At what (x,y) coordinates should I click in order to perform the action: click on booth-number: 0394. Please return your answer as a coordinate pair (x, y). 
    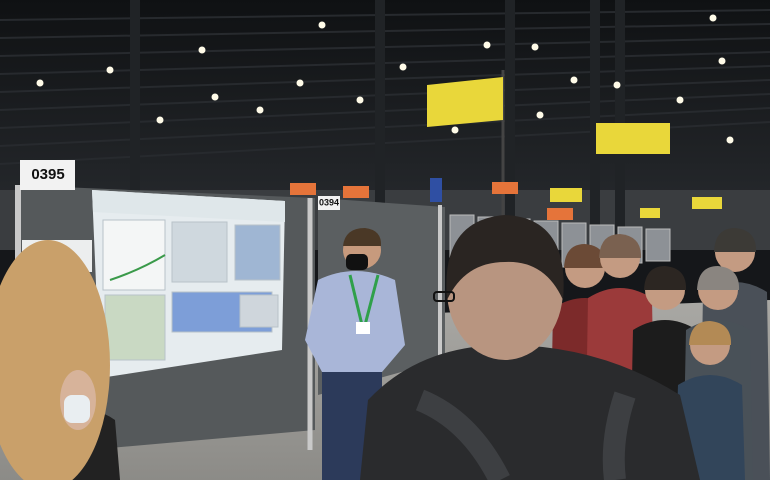
    Looking at the image, I should click on (329, 202).